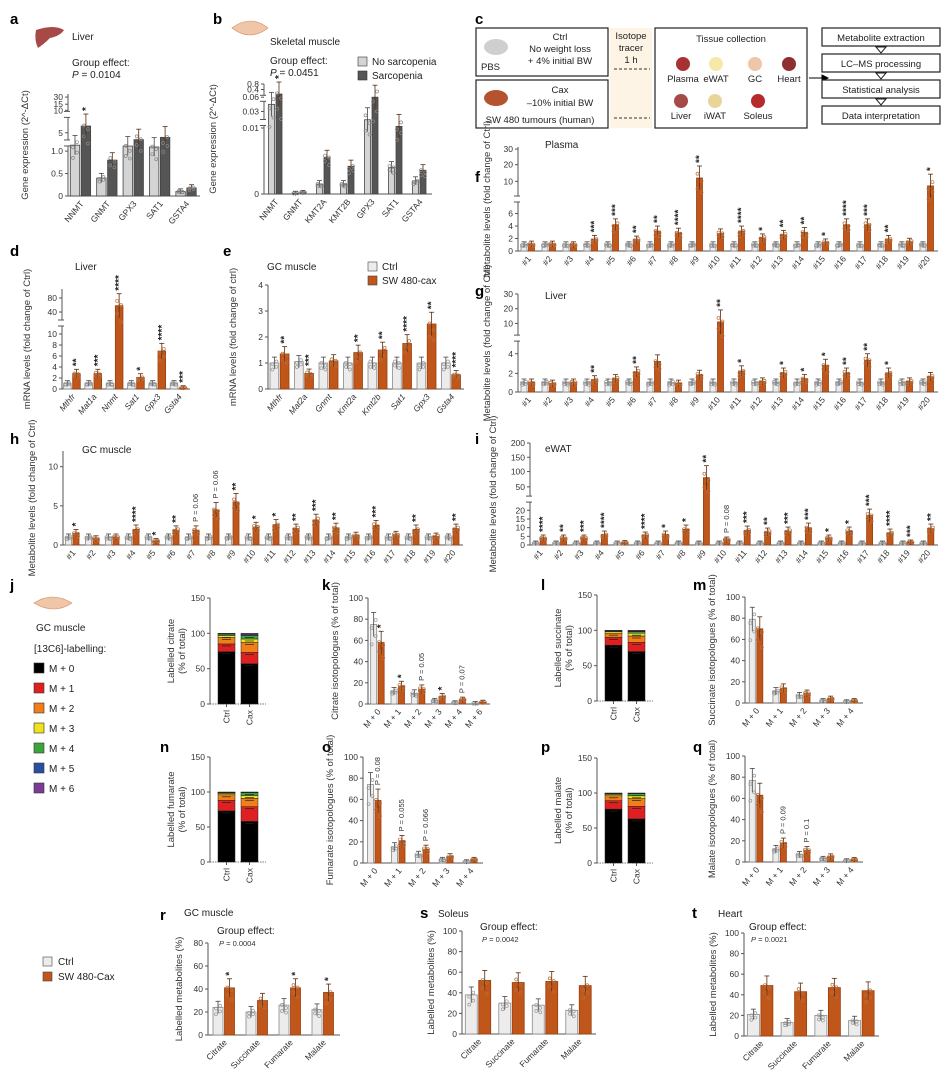 Image resolution: width=946 pixels, height=1090 pixels. Describe the element at coordinates (465, 877) in the screenshot. I see `x-tick-label: M + 4` at that location.